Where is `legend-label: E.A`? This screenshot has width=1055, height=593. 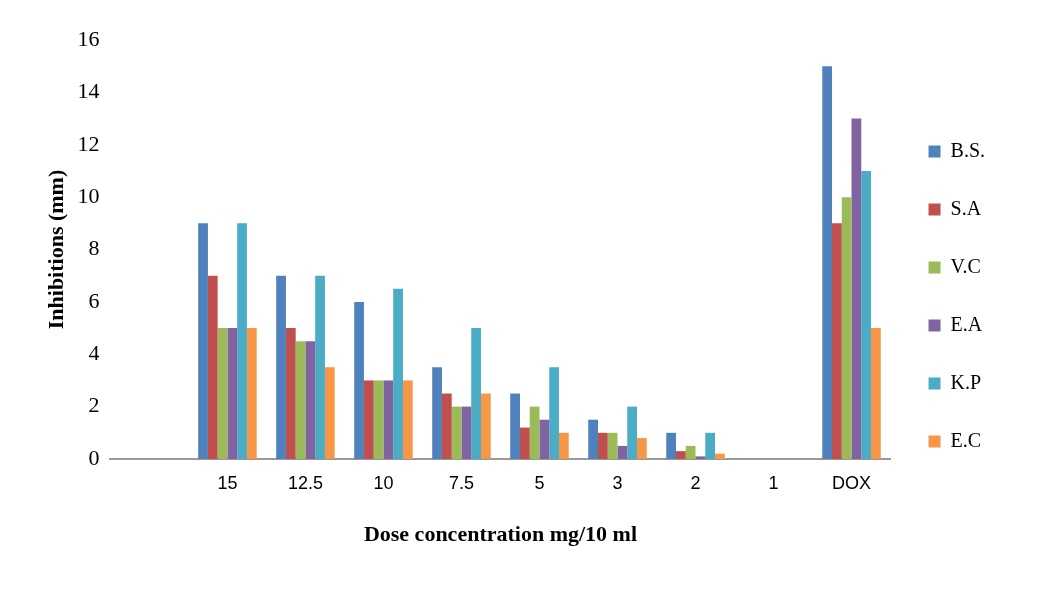 legend-label: E.A is located at coordinates (966, 323).